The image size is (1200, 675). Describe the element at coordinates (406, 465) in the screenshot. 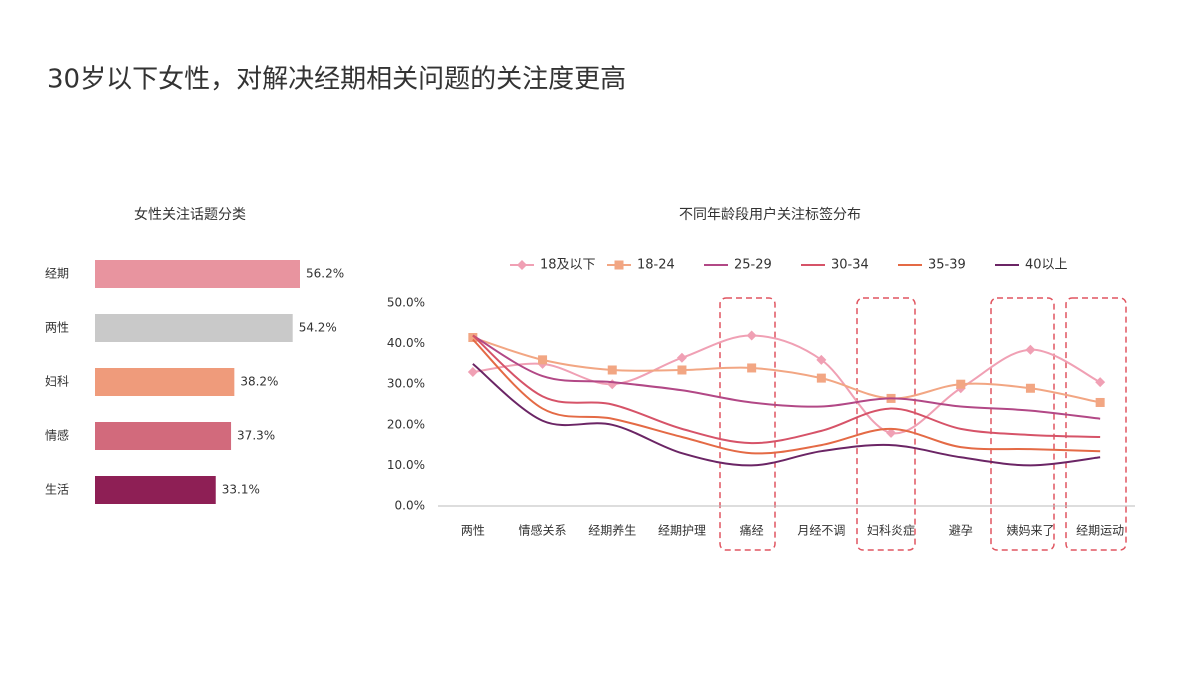

I see `y-tick-label: 10.0%` at that location.